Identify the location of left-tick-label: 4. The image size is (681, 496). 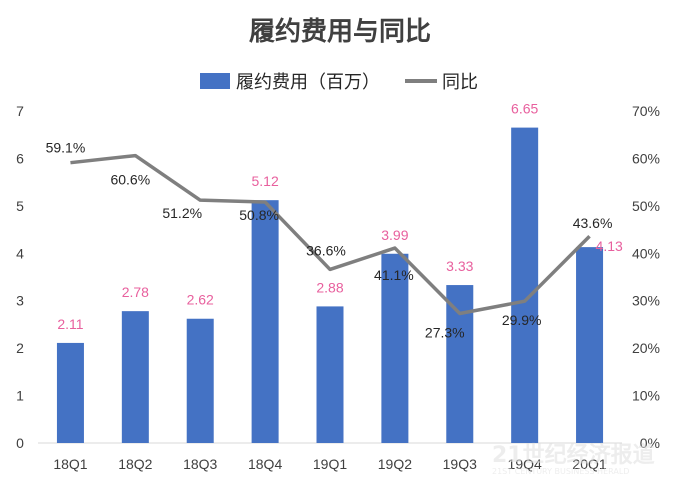
(20, 253).